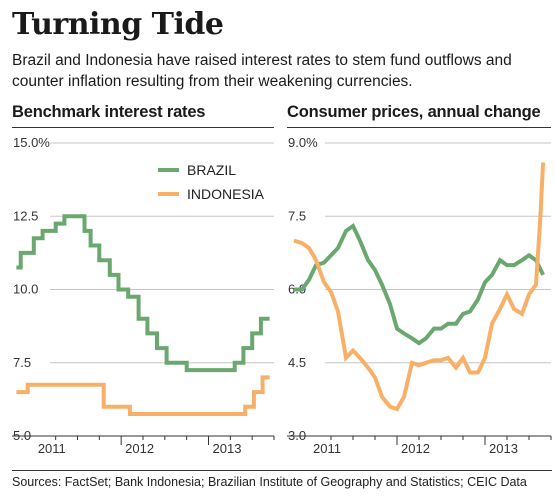  What do you see at coordinates (419, 127) in the screenshot?
I see `right-panel-rule` at bounding box center [419, 127].